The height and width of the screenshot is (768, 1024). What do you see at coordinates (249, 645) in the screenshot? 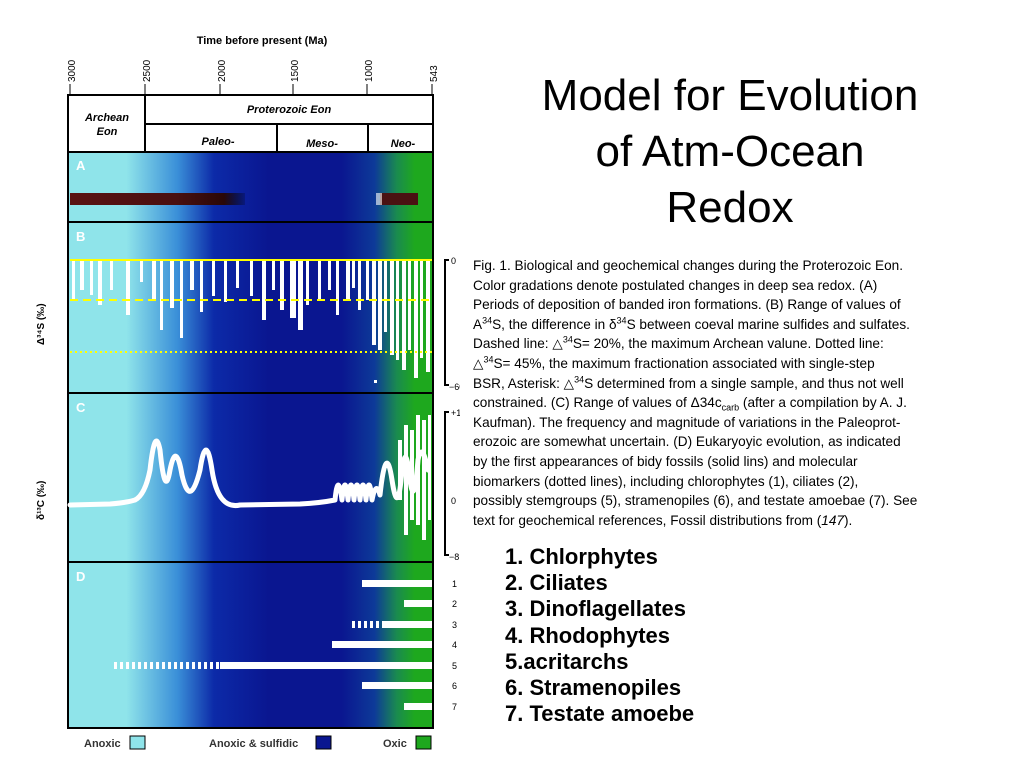
I see `eukaryote-biomarker-dotted` at bounding box center [249, 645].